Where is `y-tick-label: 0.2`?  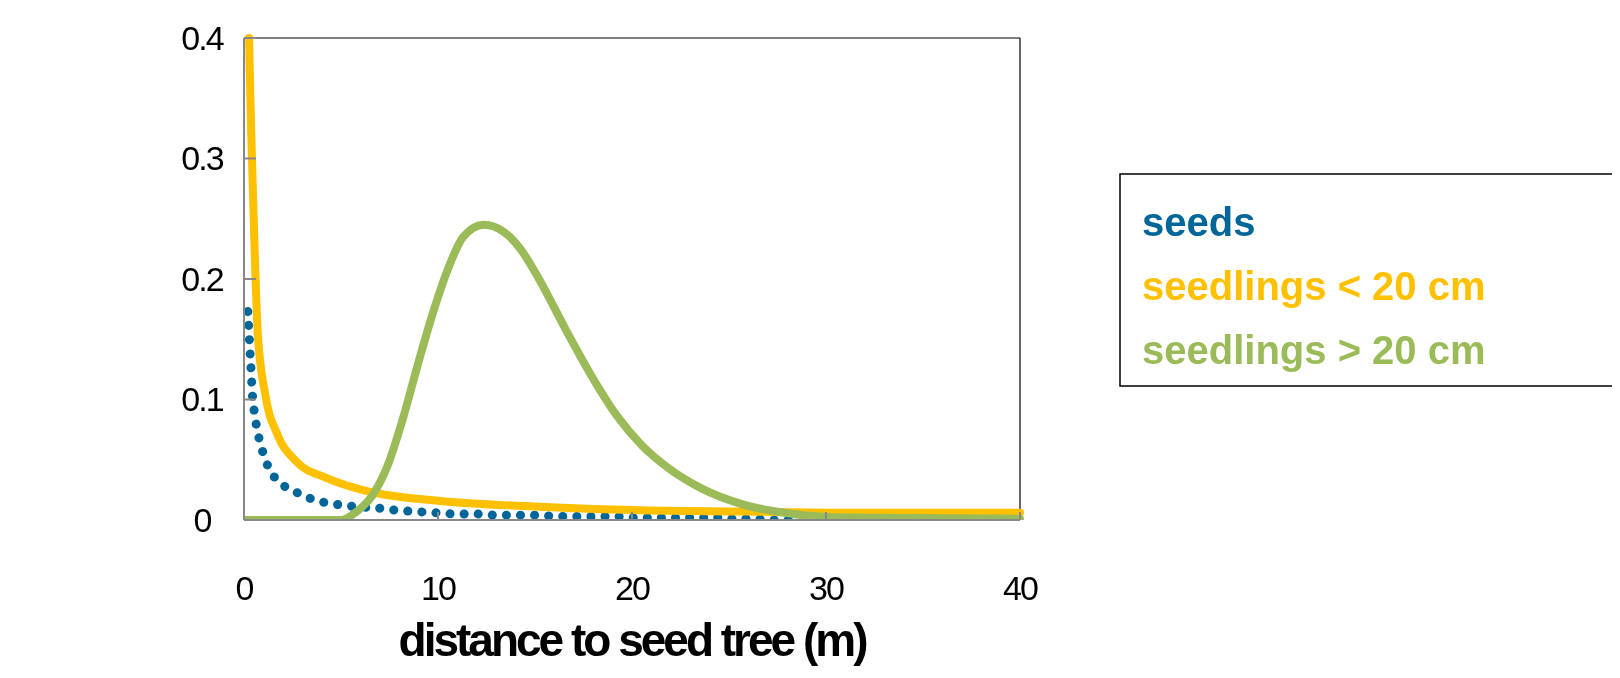 y-tick-label: 0.2 is located at coordinates (202, 278).